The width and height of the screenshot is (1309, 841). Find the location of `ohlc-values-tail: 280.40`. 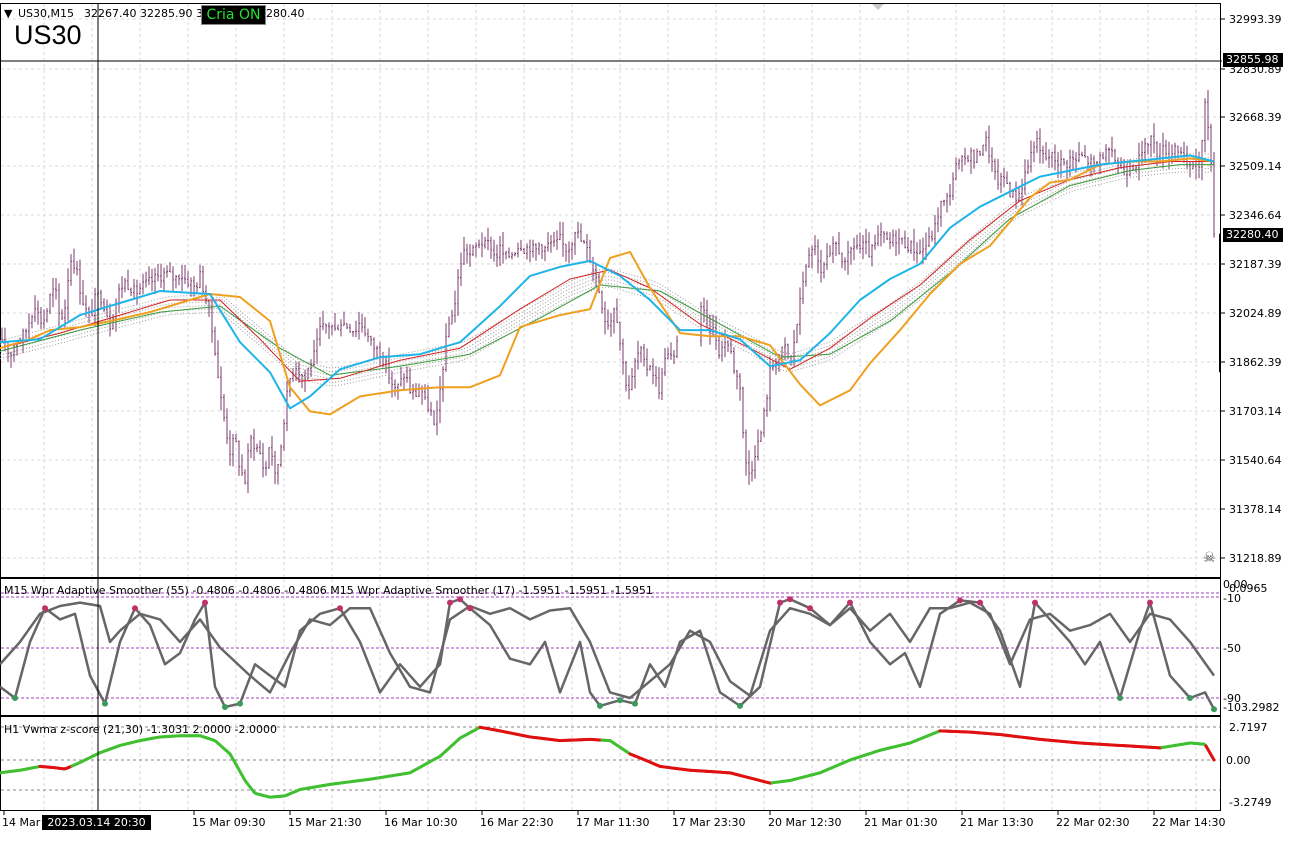

ohlc-values-tail: 280.40 is located at coordinates (285, 13).